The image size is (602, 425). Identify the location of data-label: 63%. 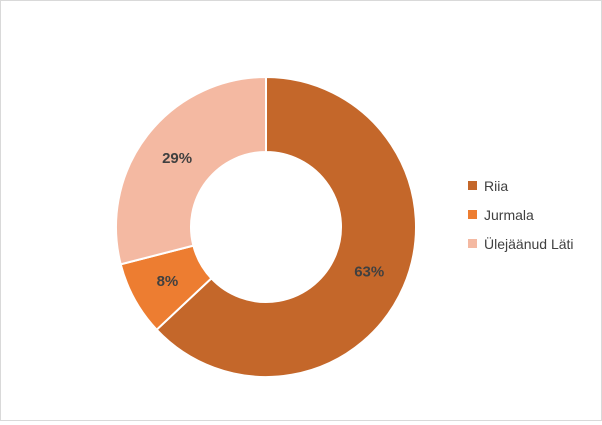
(369, 272).